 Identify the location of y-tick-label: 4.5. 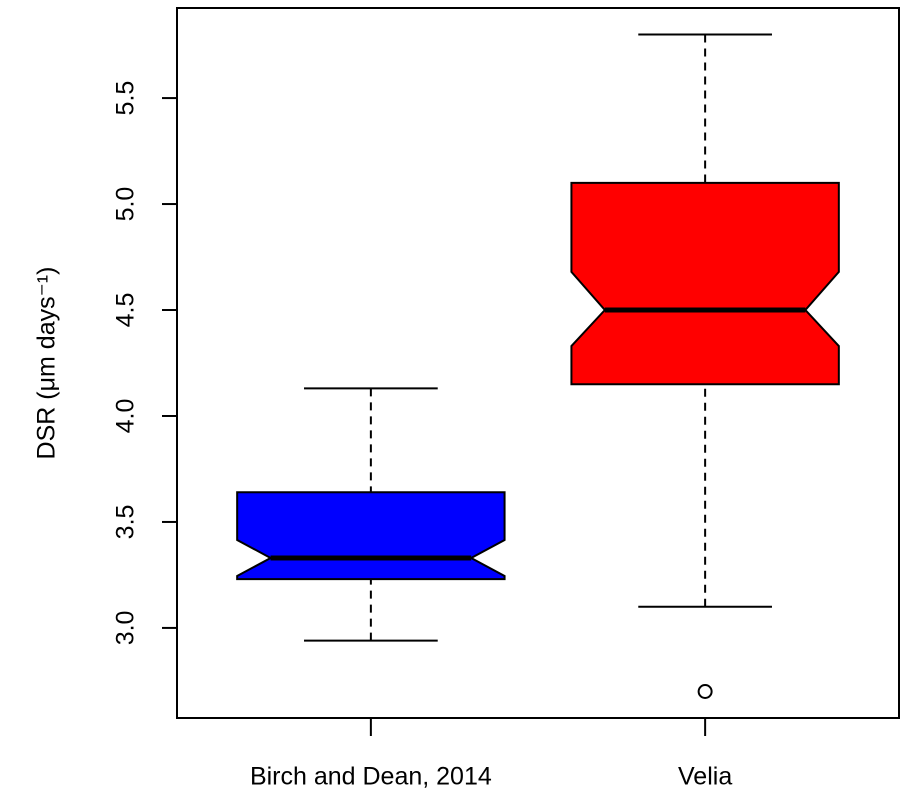
(126, 310).